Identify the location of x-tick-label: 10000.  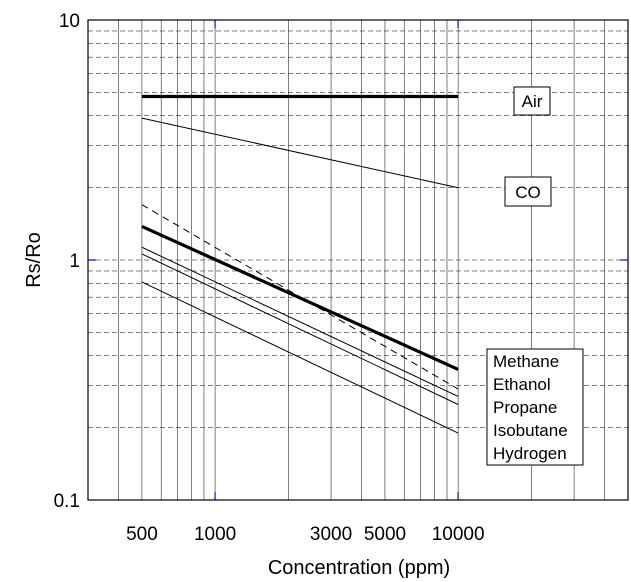
(458, 534).